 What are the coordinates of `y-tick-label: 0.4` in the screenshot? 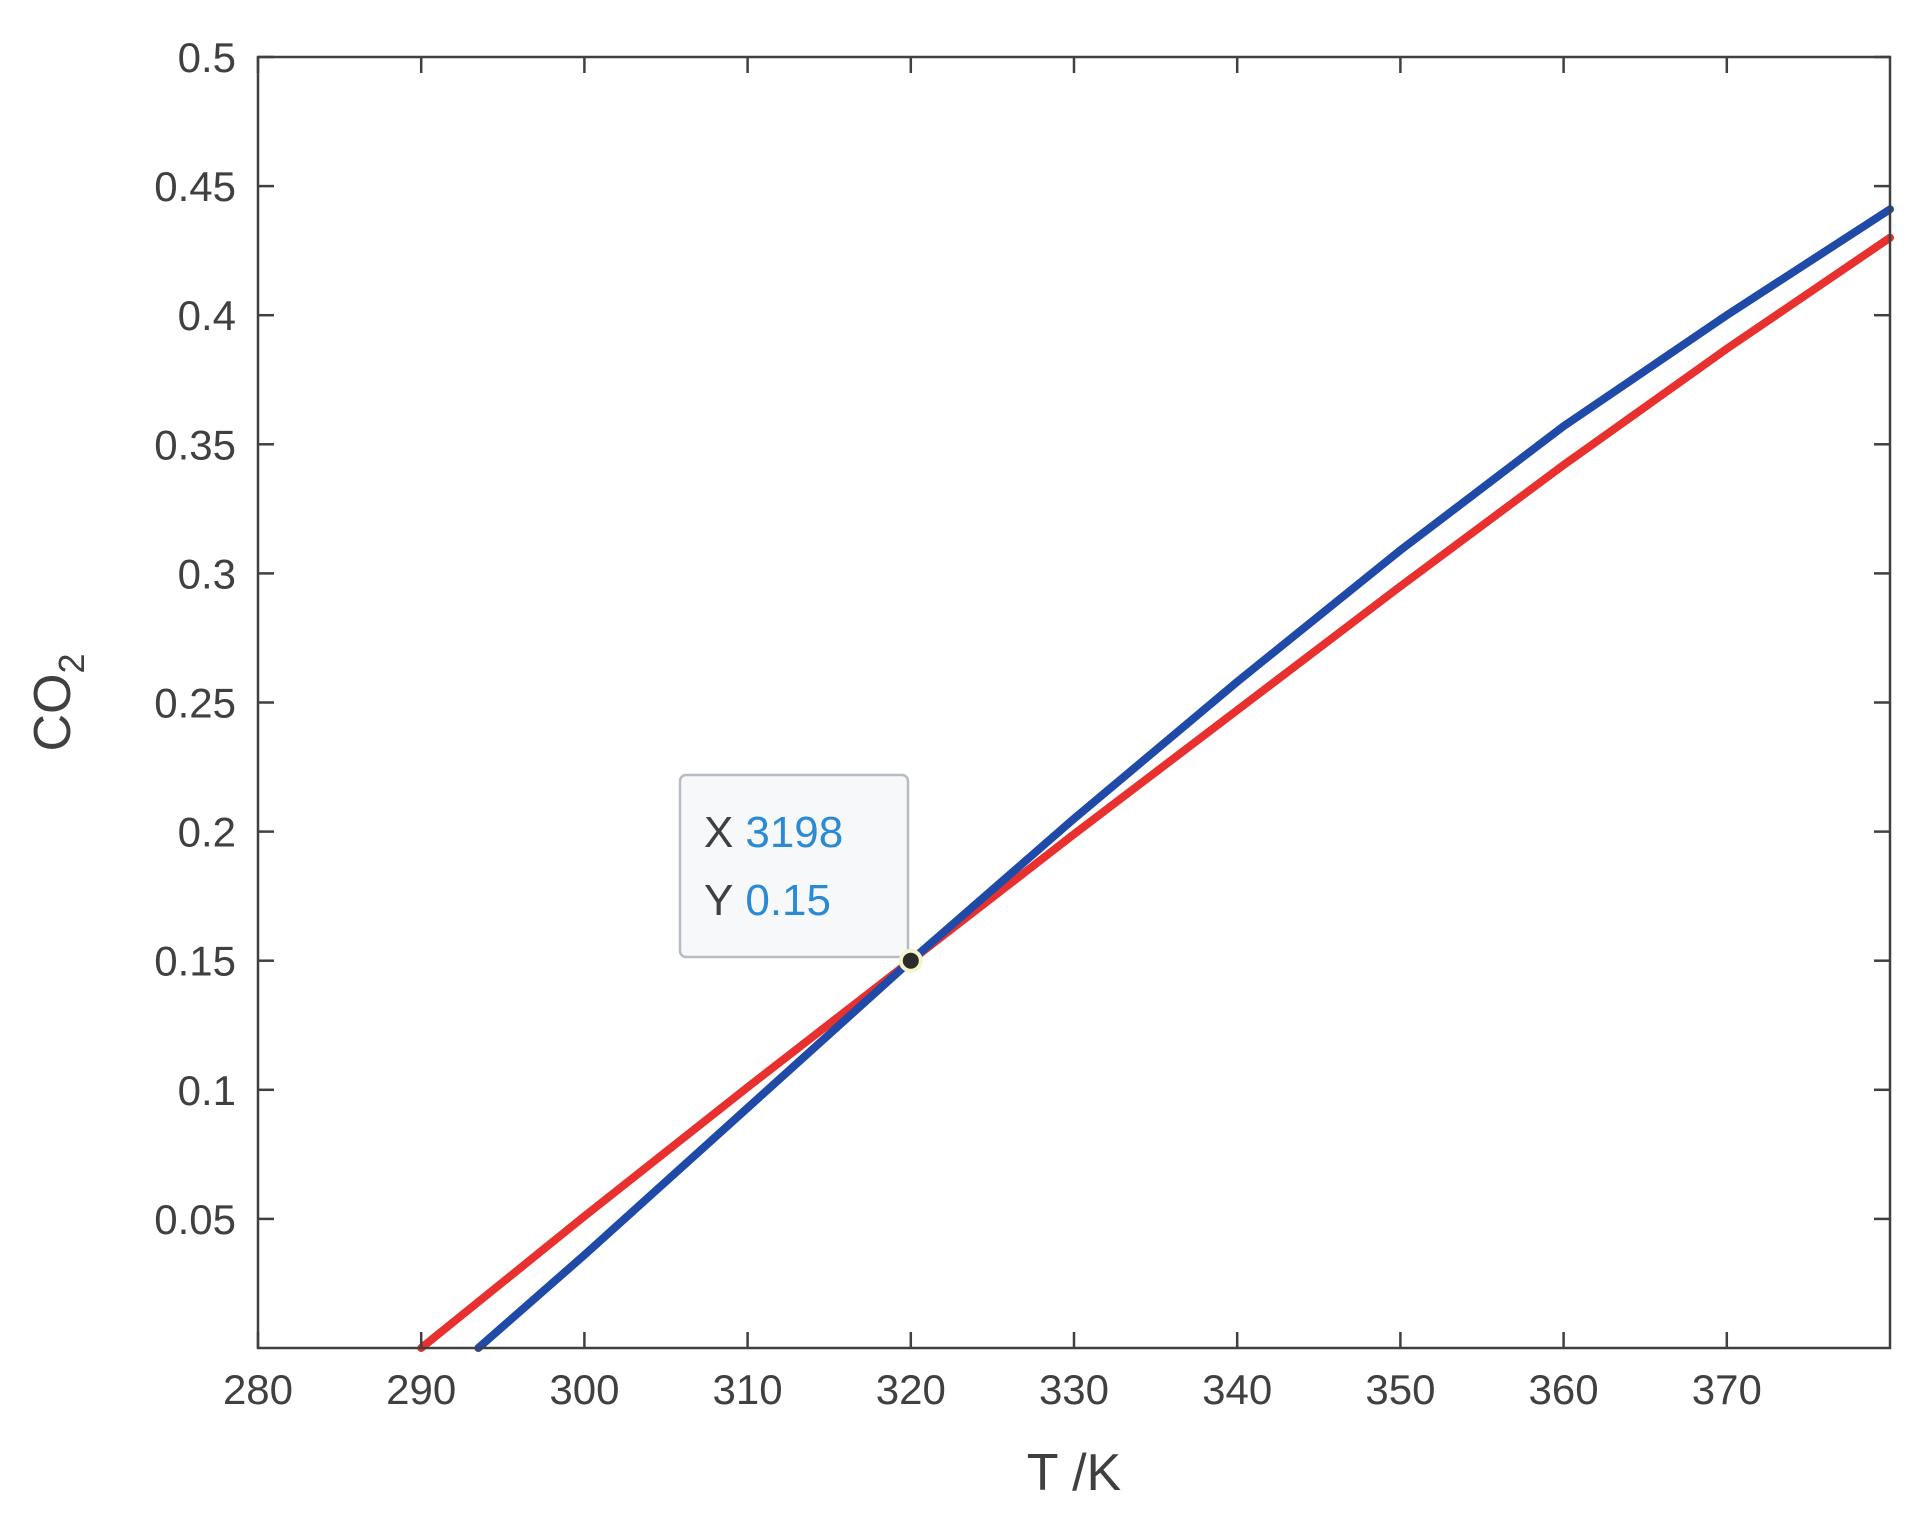 It's located at (207, 315).